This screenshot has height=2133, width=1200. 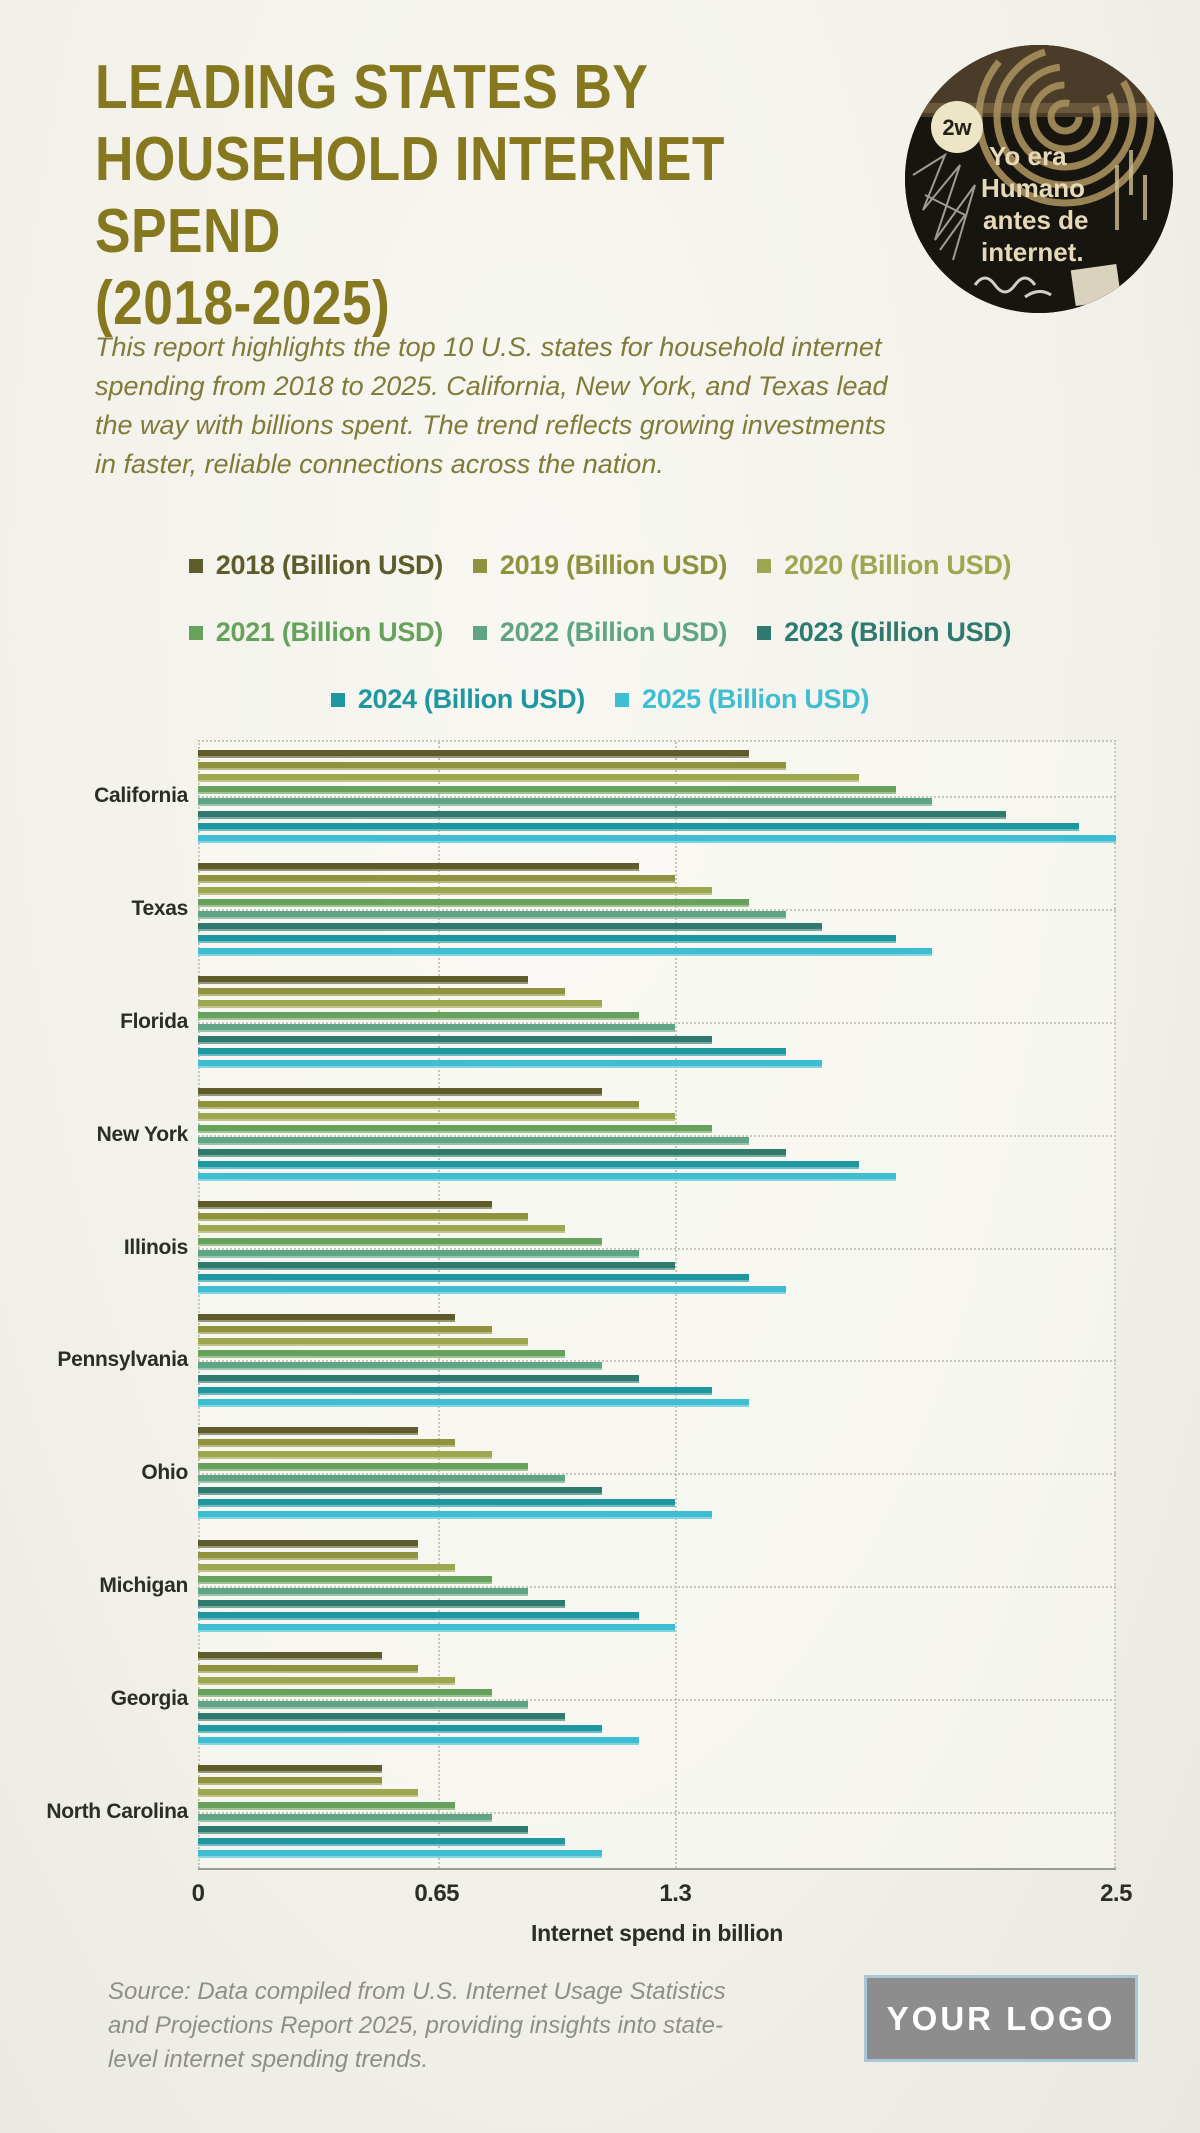 What do you see at coordinates (455, 1040) in the screenshot?
I see `bar-florida-2023` at bounding box center [455, 1040].